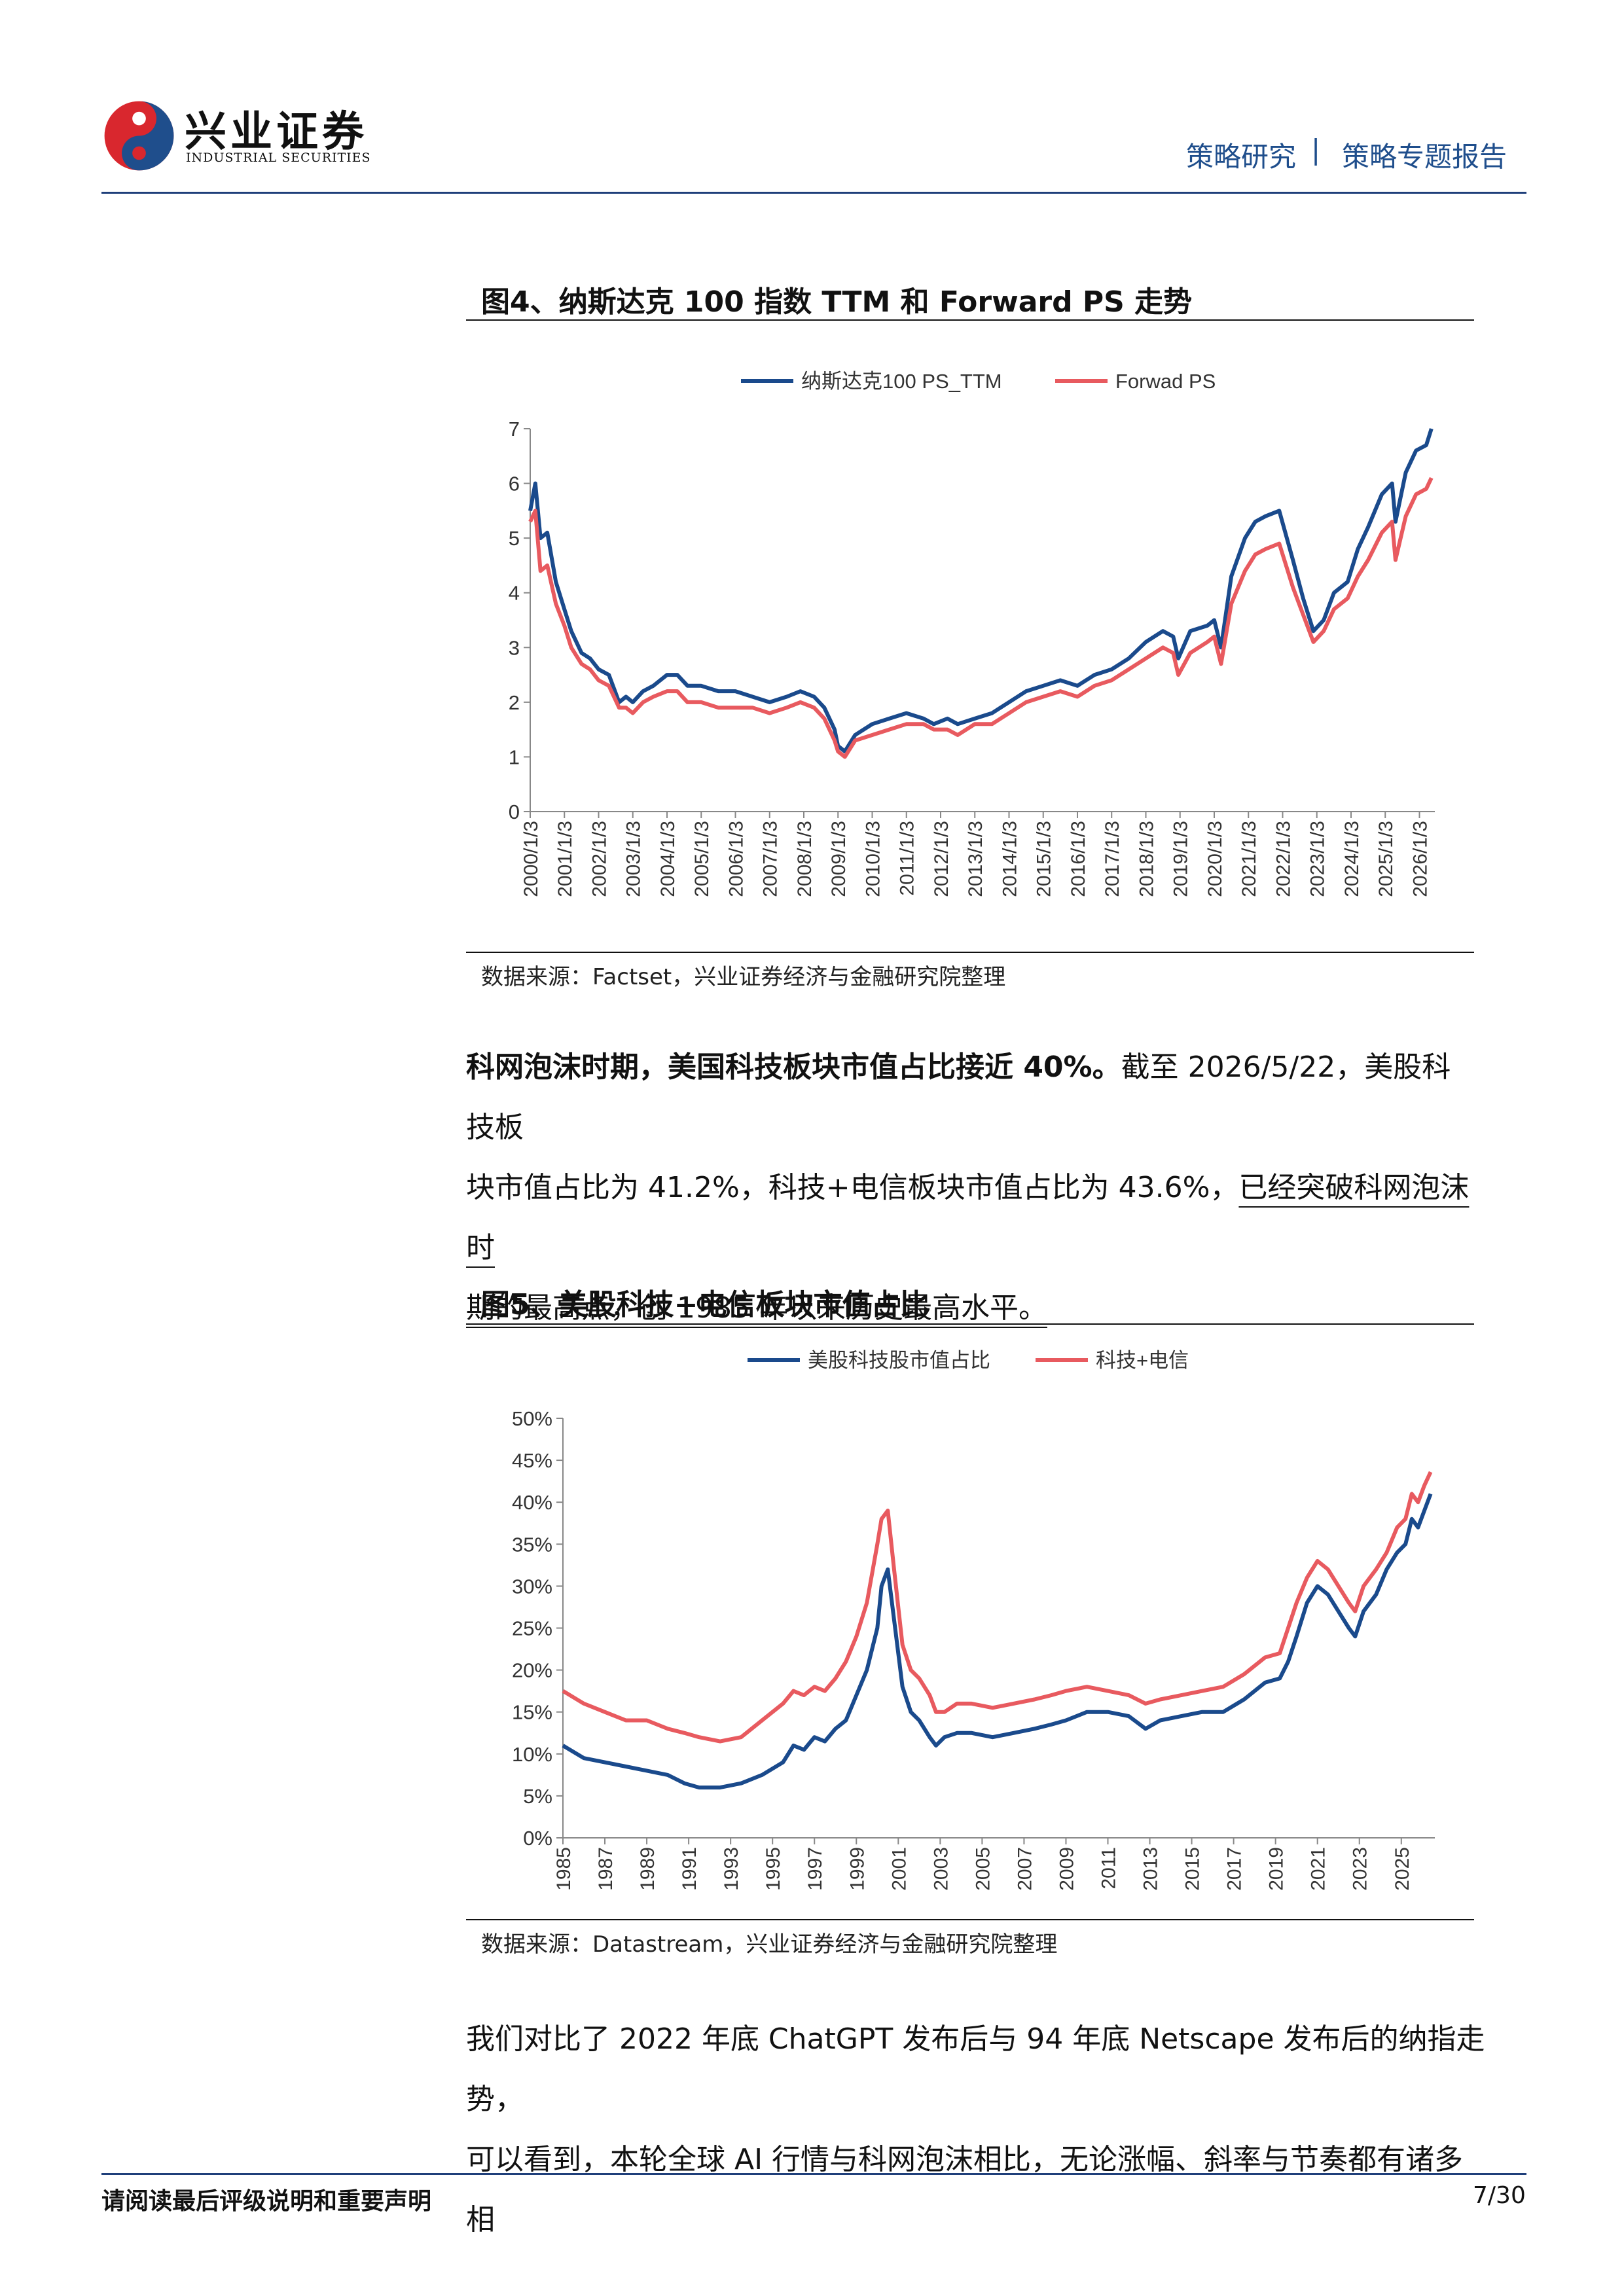  I want to click on fig5-x-tick-label-12: 2009, so click(1066, 1869).